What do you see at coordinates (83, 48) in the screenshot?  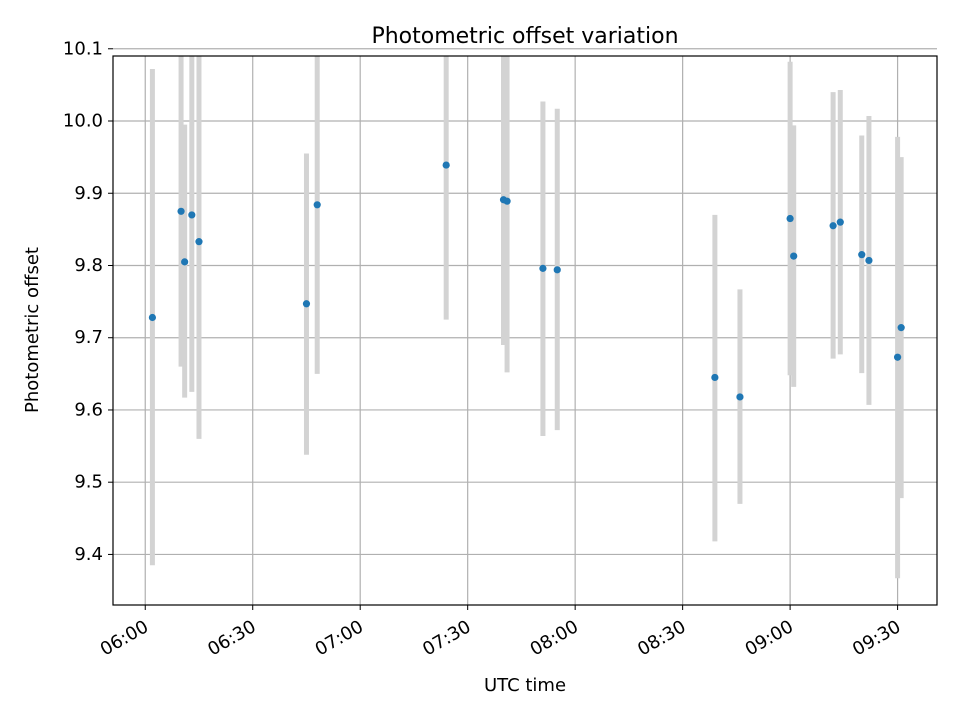 I see `y-tick-label: 10.1` at bounding box center [83, 48].